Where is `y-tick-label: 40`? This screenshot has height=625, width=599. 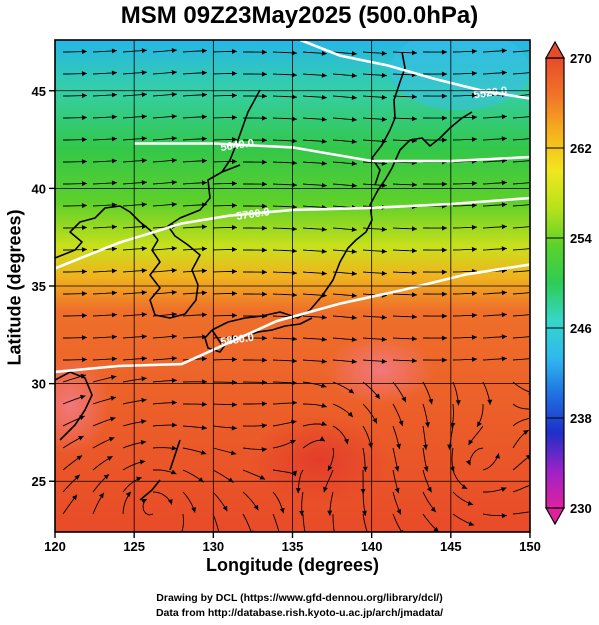
y-tick-label: 40 is located at coordinates (39, 188).